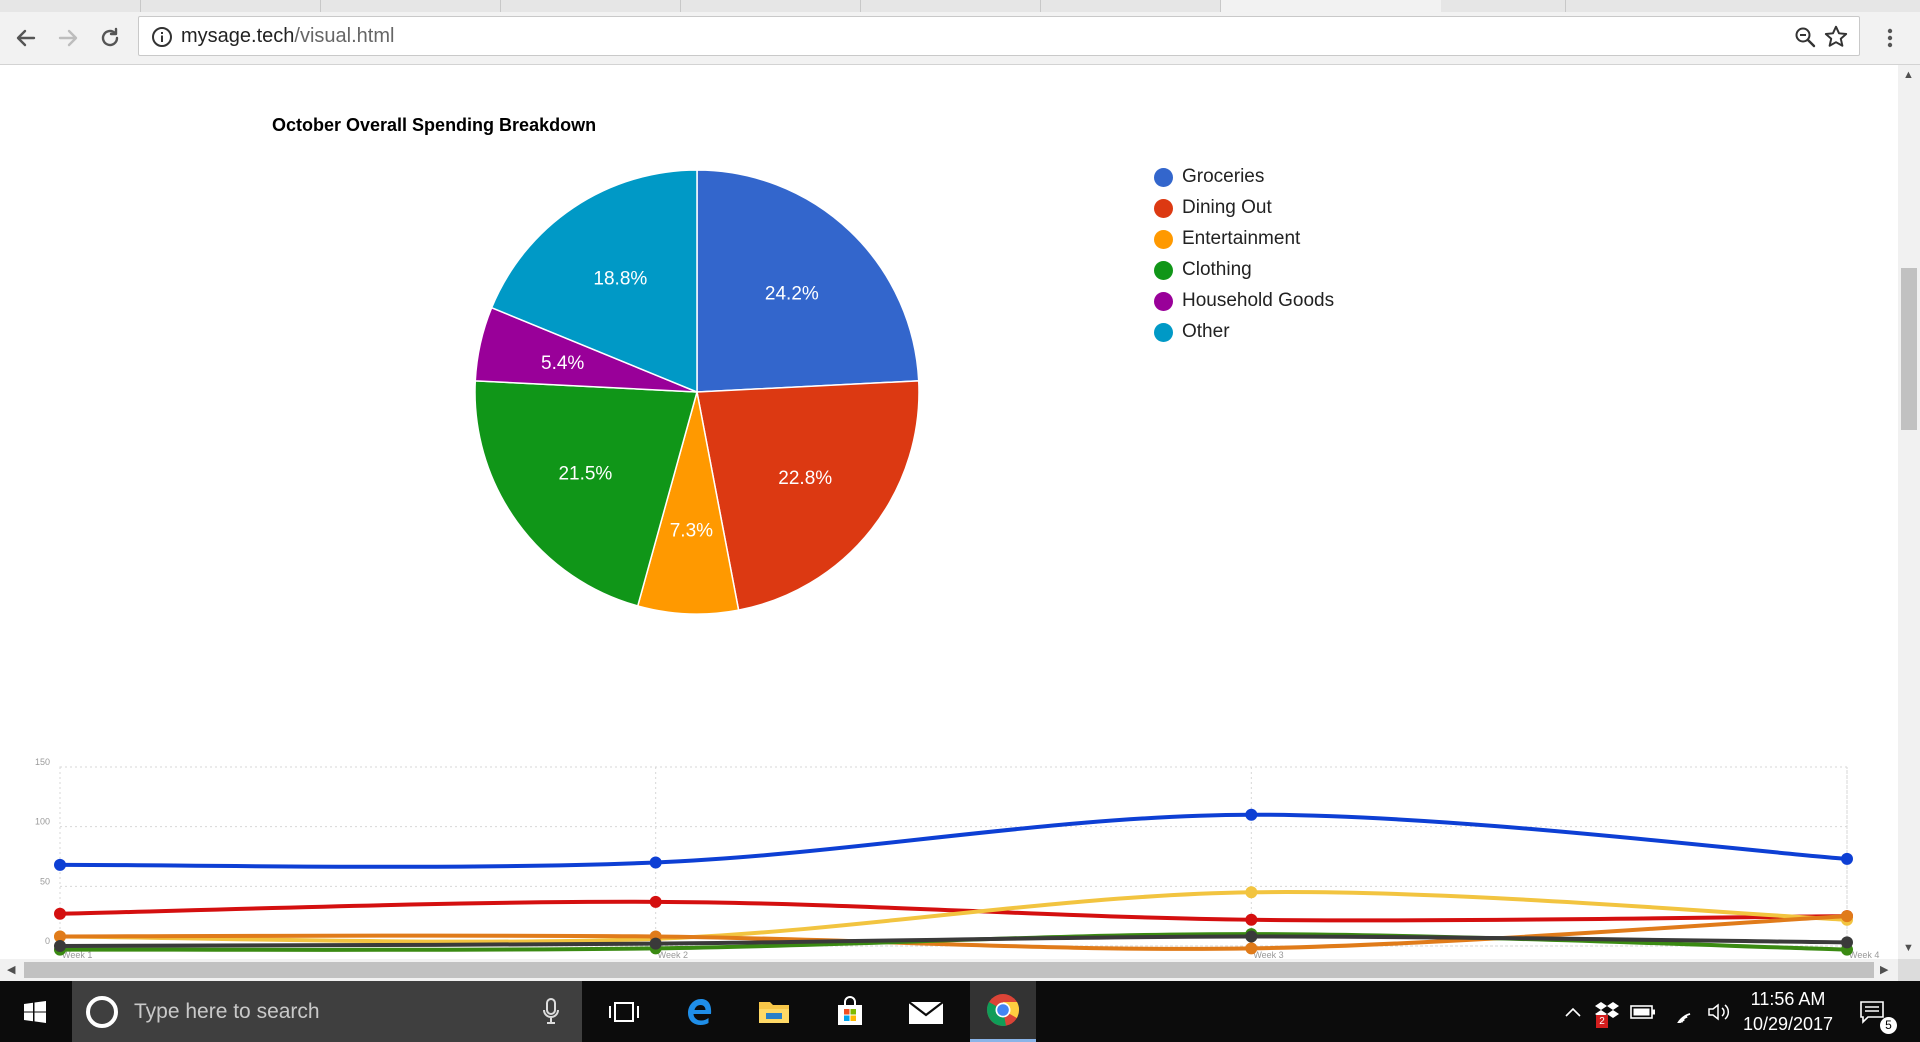 The image size is (1920, 1042). I want to click on back-arrow-icon, so click(26, 38).